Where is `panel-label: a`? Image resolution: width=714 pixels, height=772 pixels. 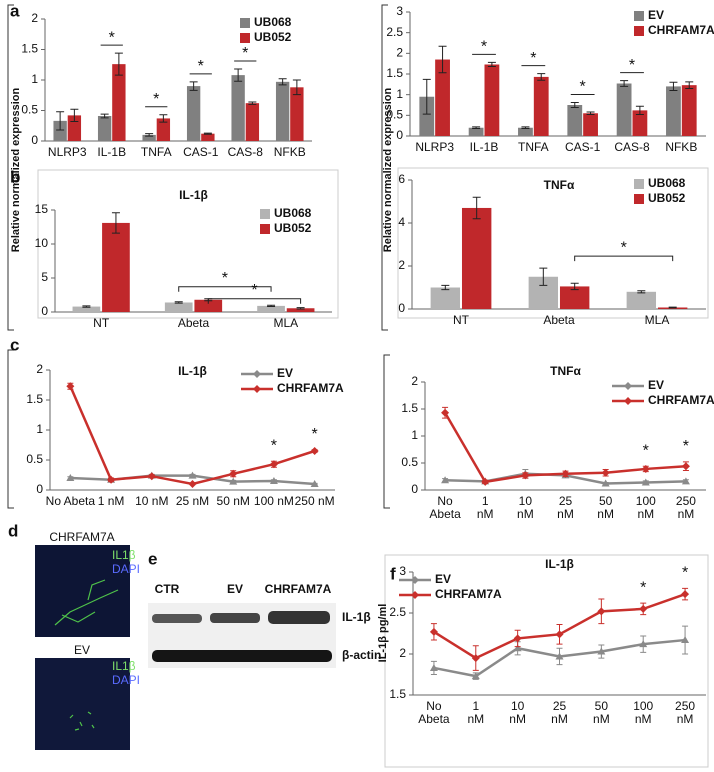 panel-label: a is located at coordinates (15, 10).